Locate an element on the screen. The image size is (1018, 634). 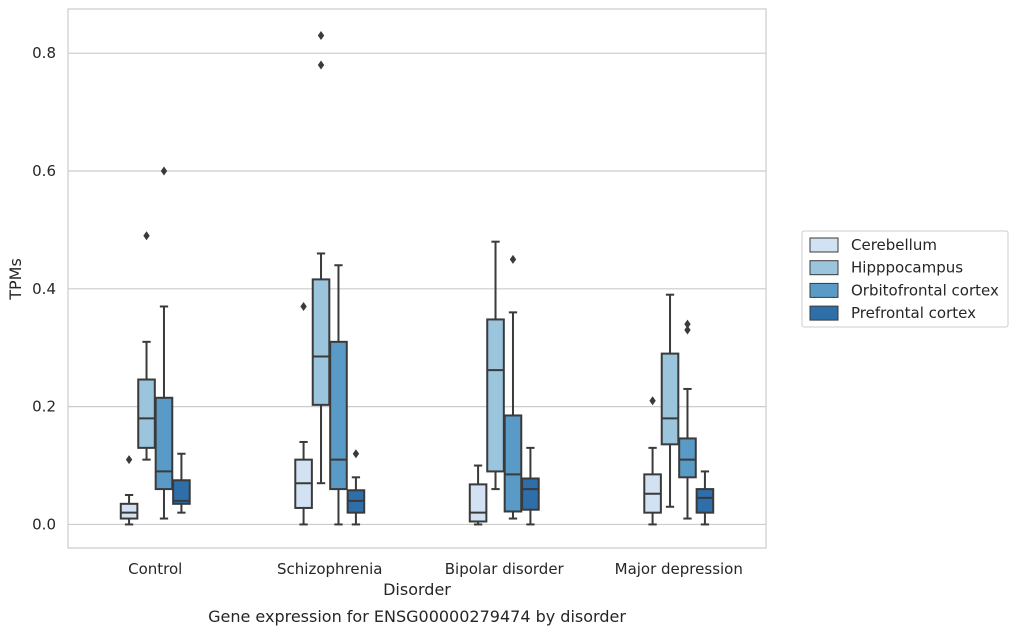
legend-label: Orbitofrontal cortex is located at coordinates (925, 290).